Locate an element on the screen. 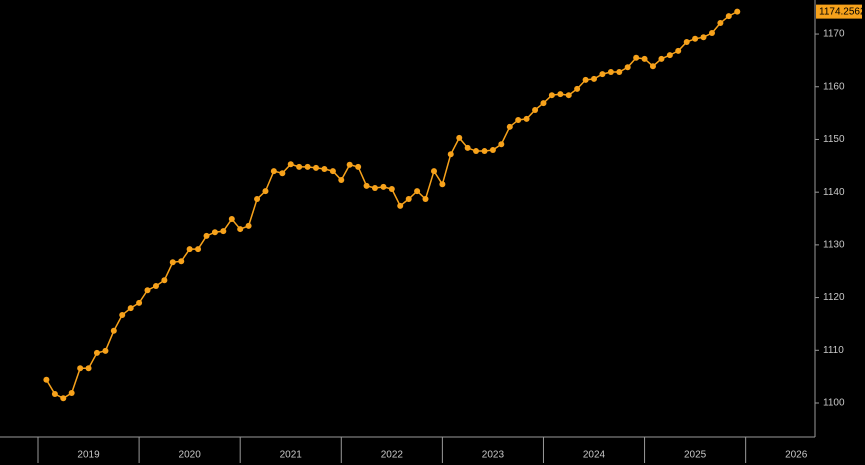 The image size is (865, 465). y-tick-label: 1140 is located at coordinates (834, 192).